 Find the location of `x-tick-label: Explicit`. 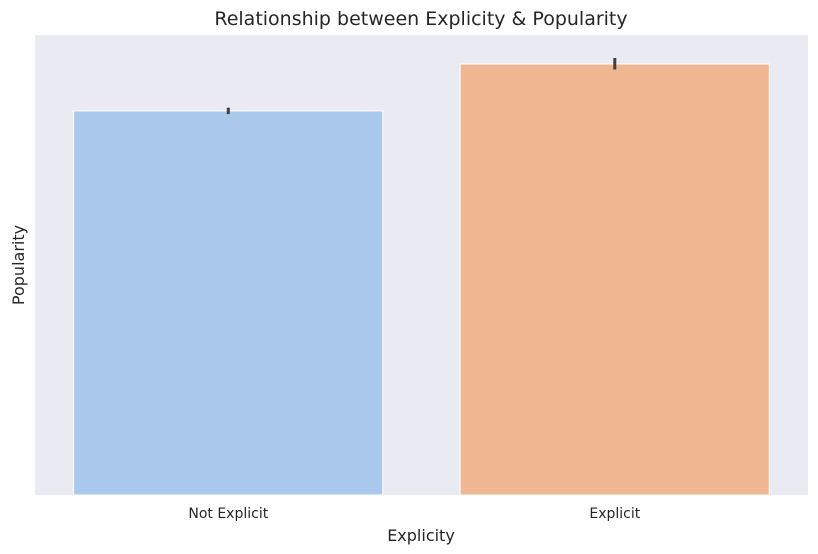

x-tick-label: Explicit is located at coordinates (614, 514).